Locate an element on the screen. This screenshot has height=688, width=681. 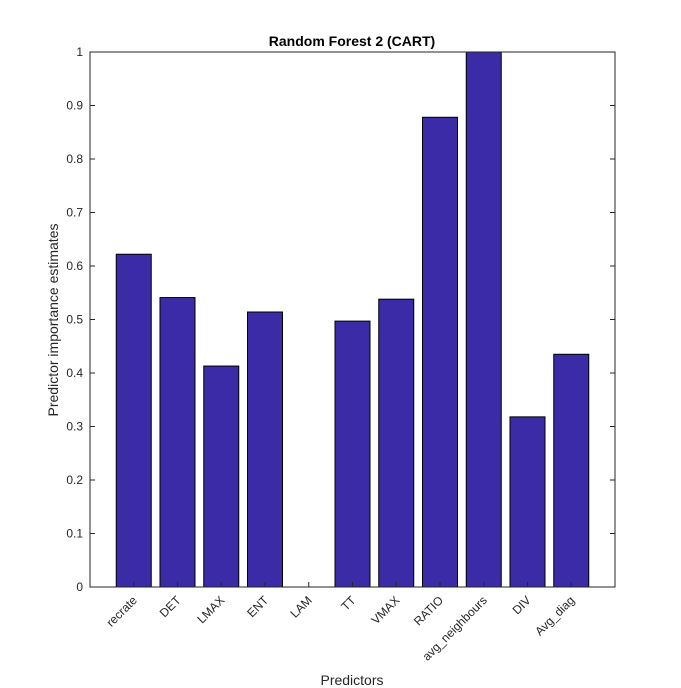
x-tick-label: TT is located at coordinates (348, 603).